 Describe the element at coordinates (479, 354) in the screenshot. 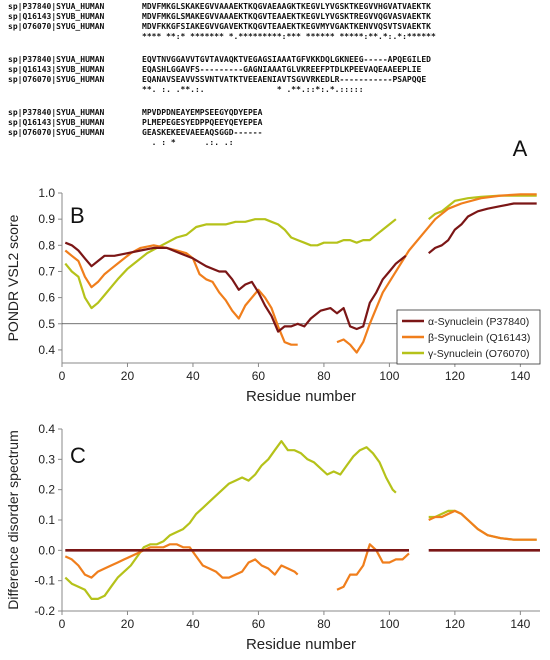

I see `legend-entry: γ-Synuclein (O76070)` at that location.